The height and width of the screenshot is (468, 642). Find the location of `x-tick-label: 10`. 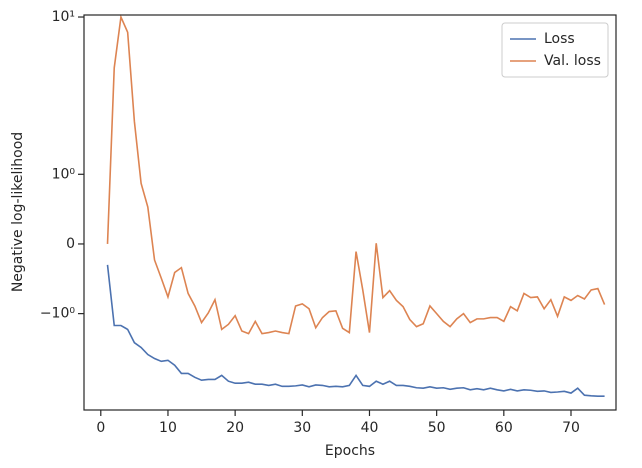

x-tick-label: 10 is located at coordinates (168, 428).